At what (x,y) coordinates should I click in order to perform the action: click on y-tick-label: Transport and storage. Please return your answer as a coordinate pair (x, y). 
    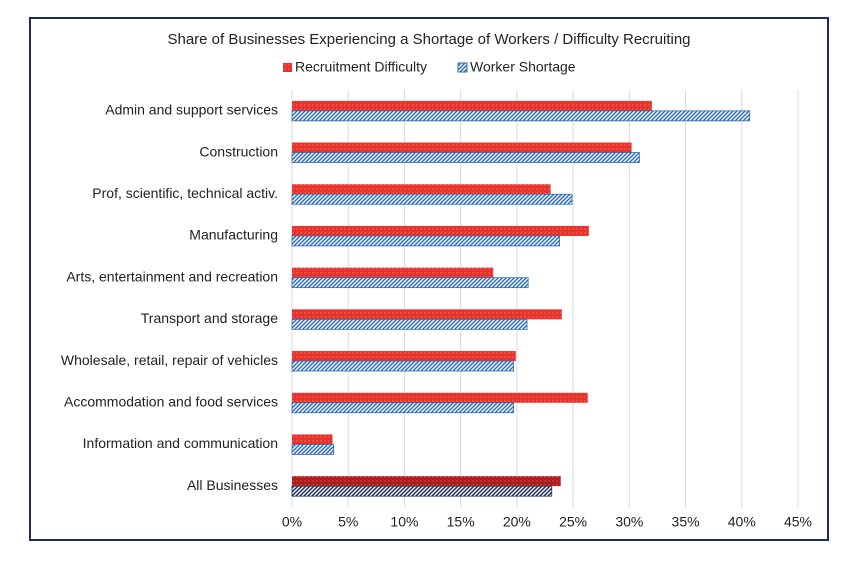
    Looking at the image, I should click on (209, 318).